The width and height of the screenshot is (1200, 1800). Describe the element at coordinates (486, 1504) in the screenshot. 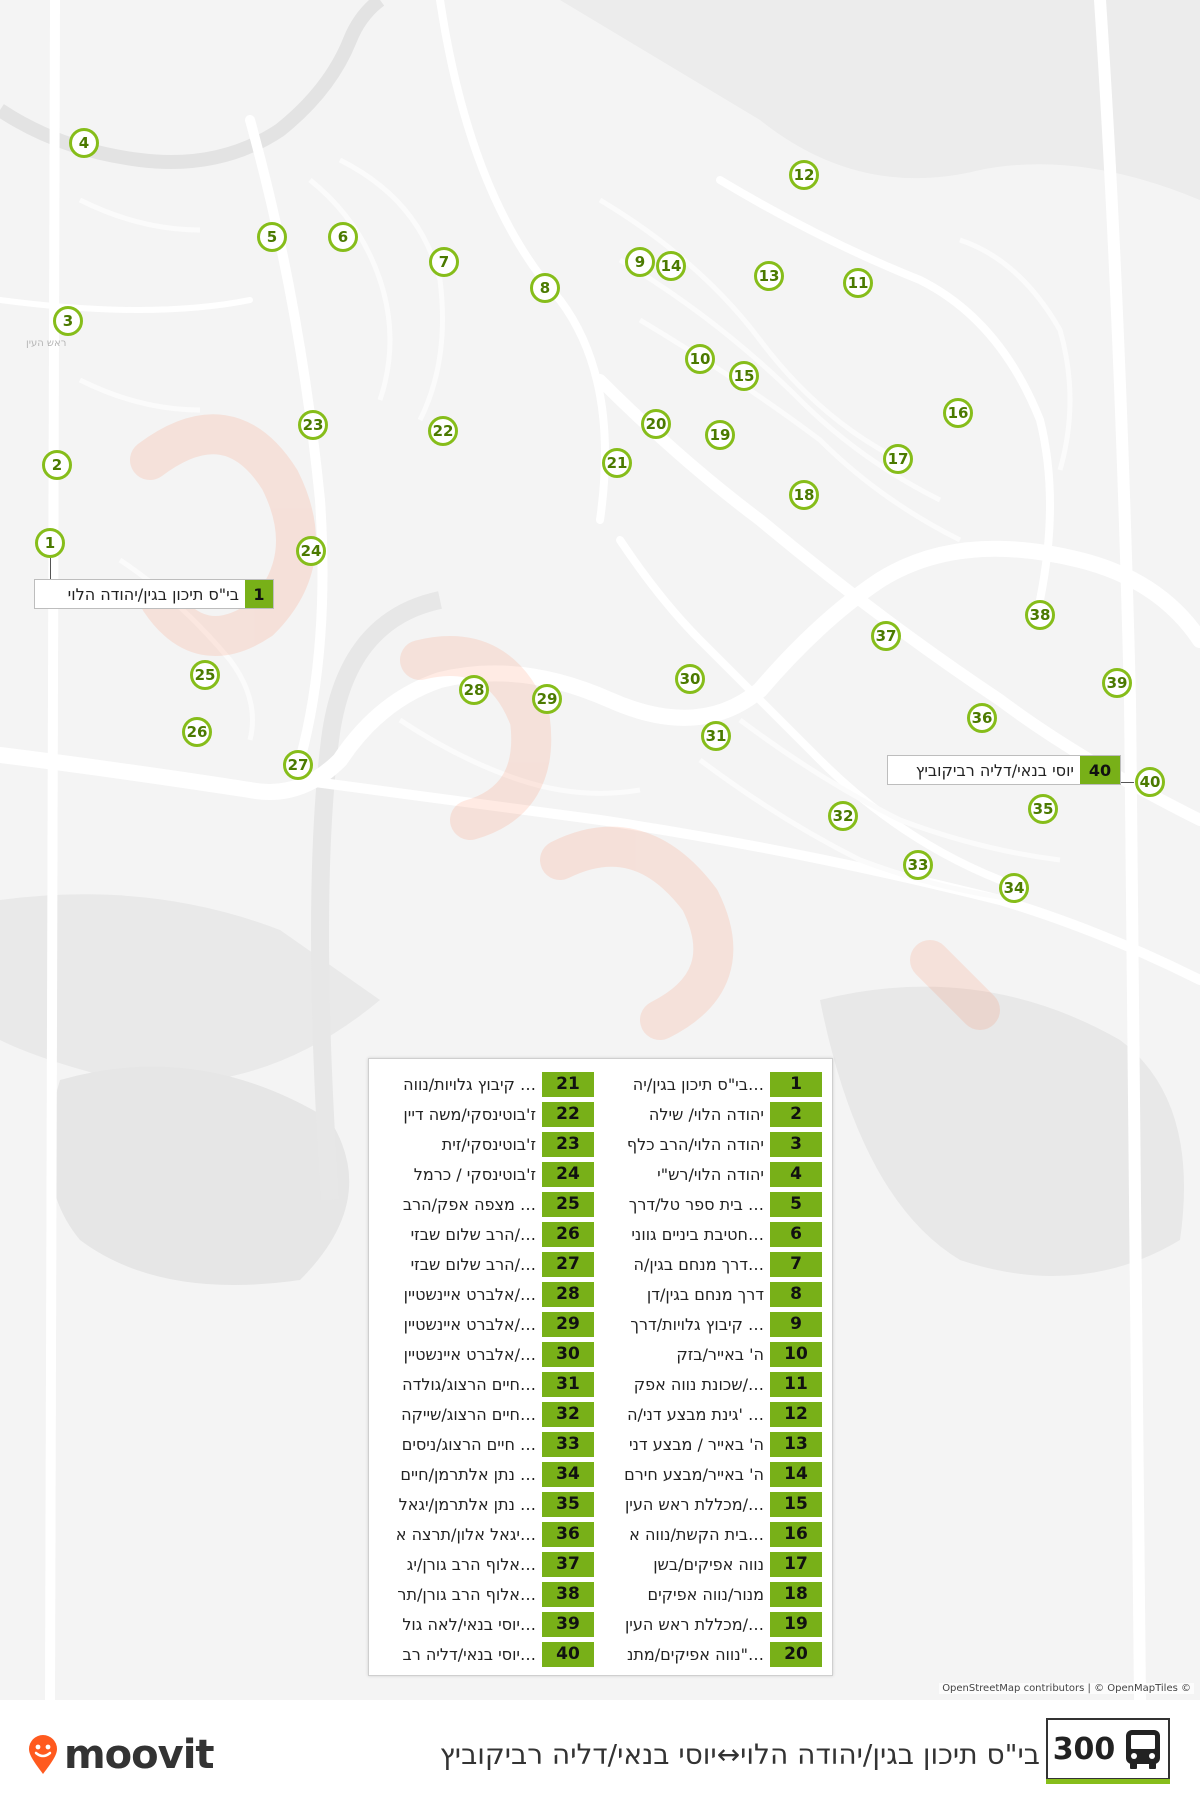

I see `legend-row-stop-35: נתן אלתרמן/יגאל … 35` at that location.